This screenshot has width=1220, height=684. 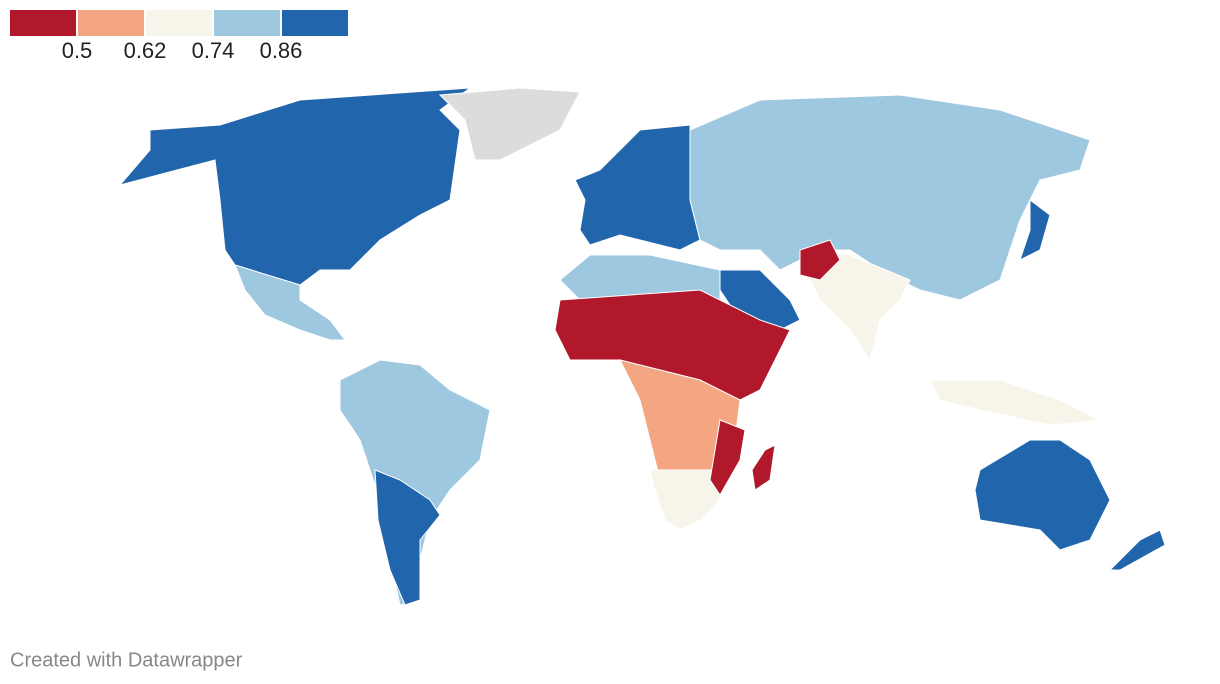 I want to click on south-america, so click(x=415, y=482).